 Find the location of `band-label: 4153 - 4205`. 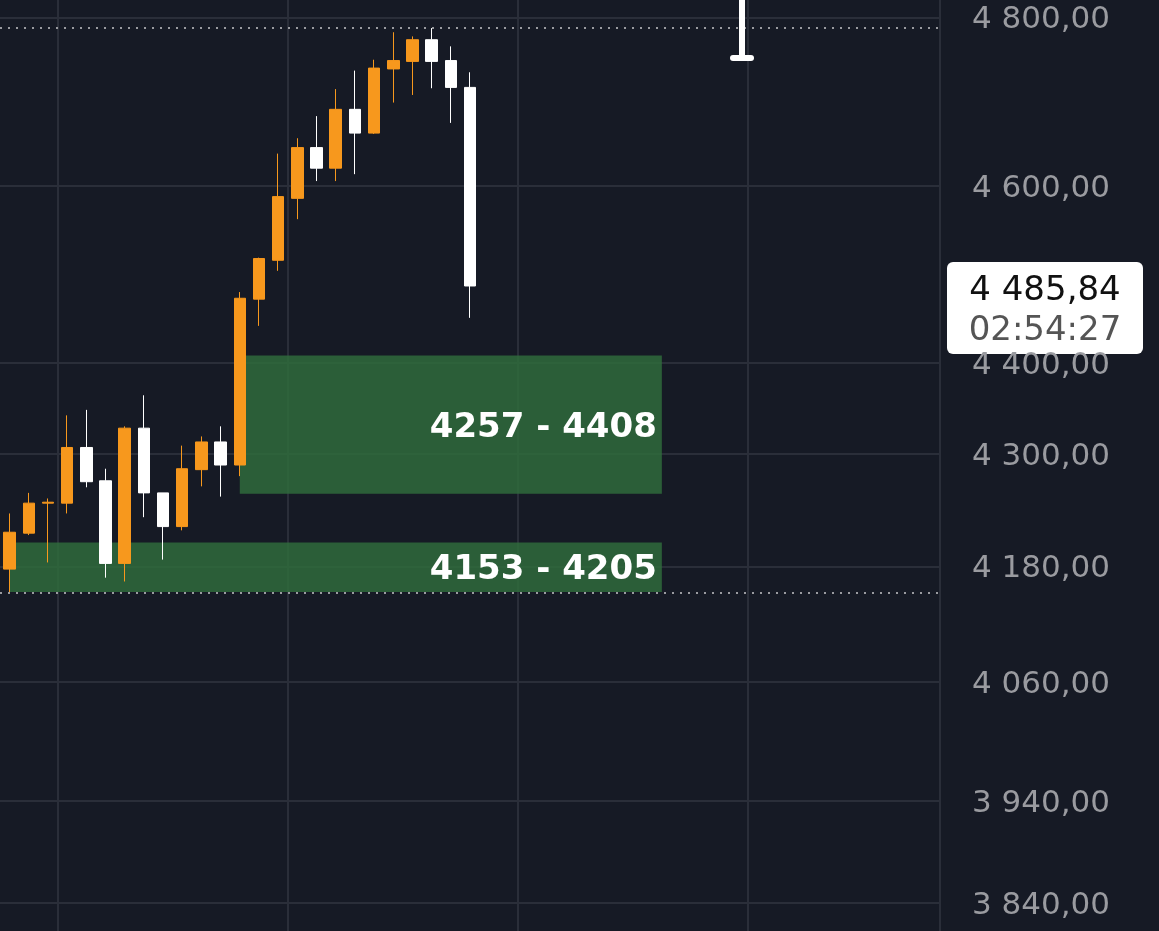

band-label: 4153 - 4205 is located at coordinates (543, 567).